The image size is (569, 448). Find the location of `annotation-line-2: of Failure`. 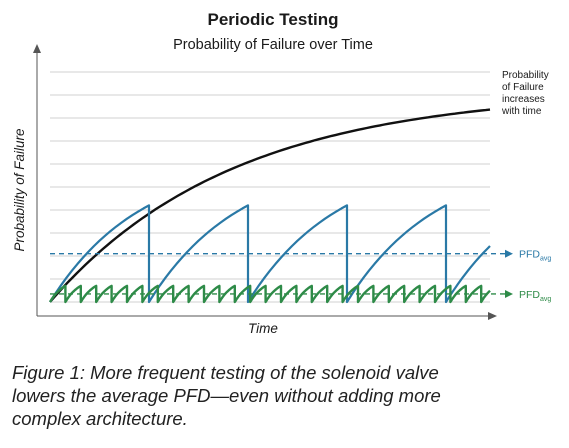

annotation-line-2: of Failure is located at coordinates (523, 87).